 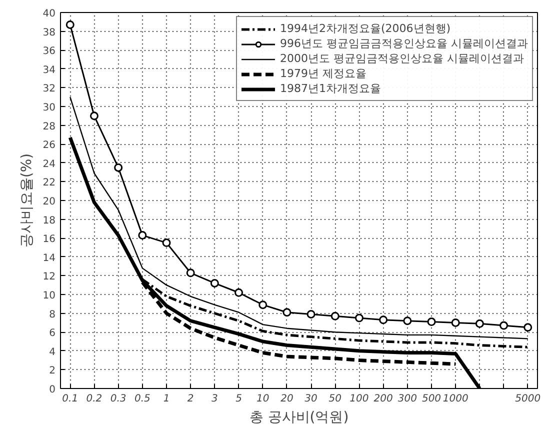 I want to click on y-axis-title: 공사비요율(%), so click(x=26, y=200).